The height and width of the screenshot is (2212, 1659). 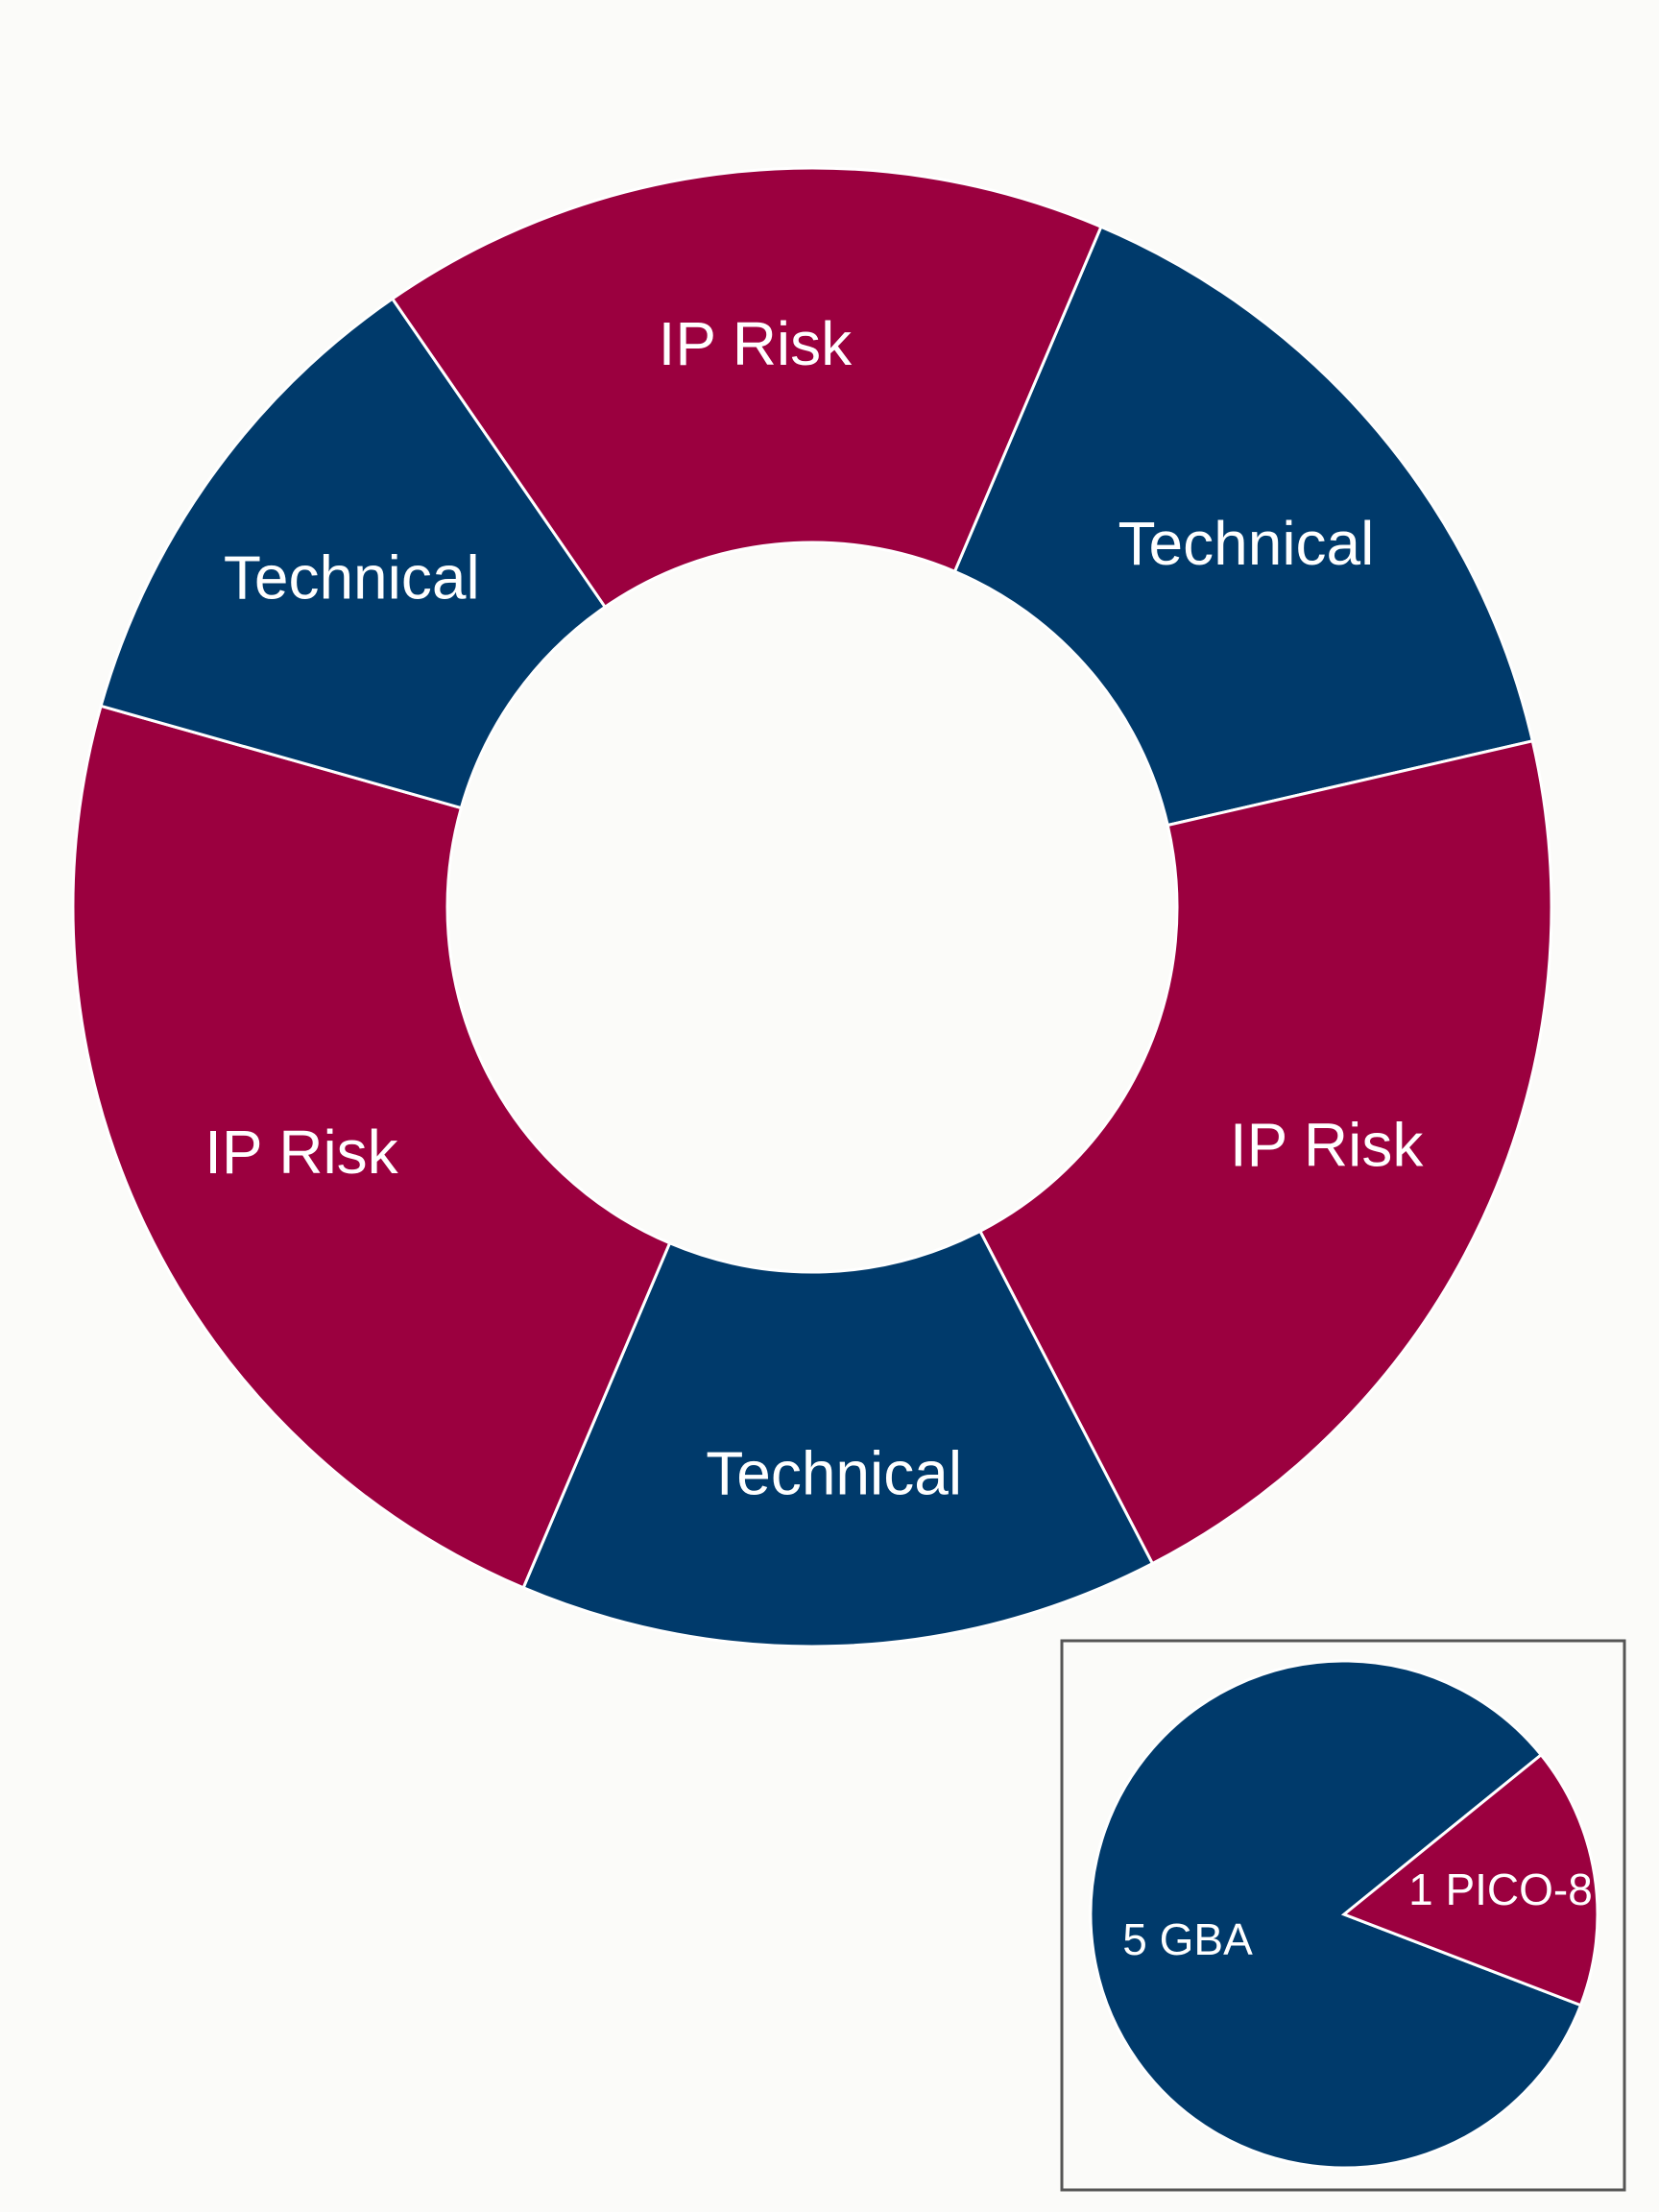 I want to click on donut-slice-label-technical-0: Technical, so click(x=1246, y=543).